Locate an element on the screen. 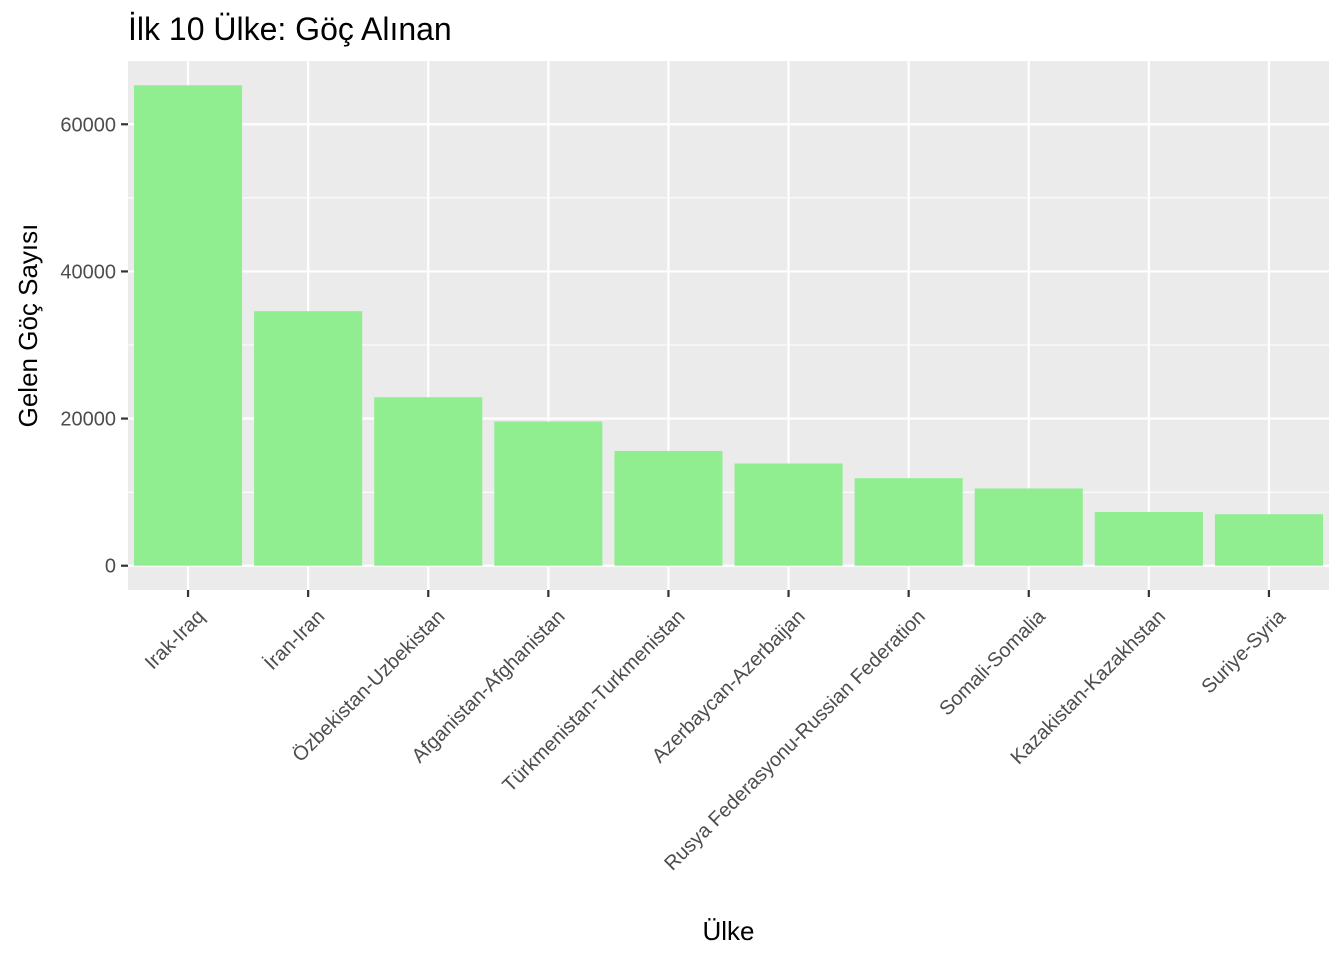 The height and width of the screenshot is (960, 1344). y-tick-label: 60000 is located at coordinates (88, 125).